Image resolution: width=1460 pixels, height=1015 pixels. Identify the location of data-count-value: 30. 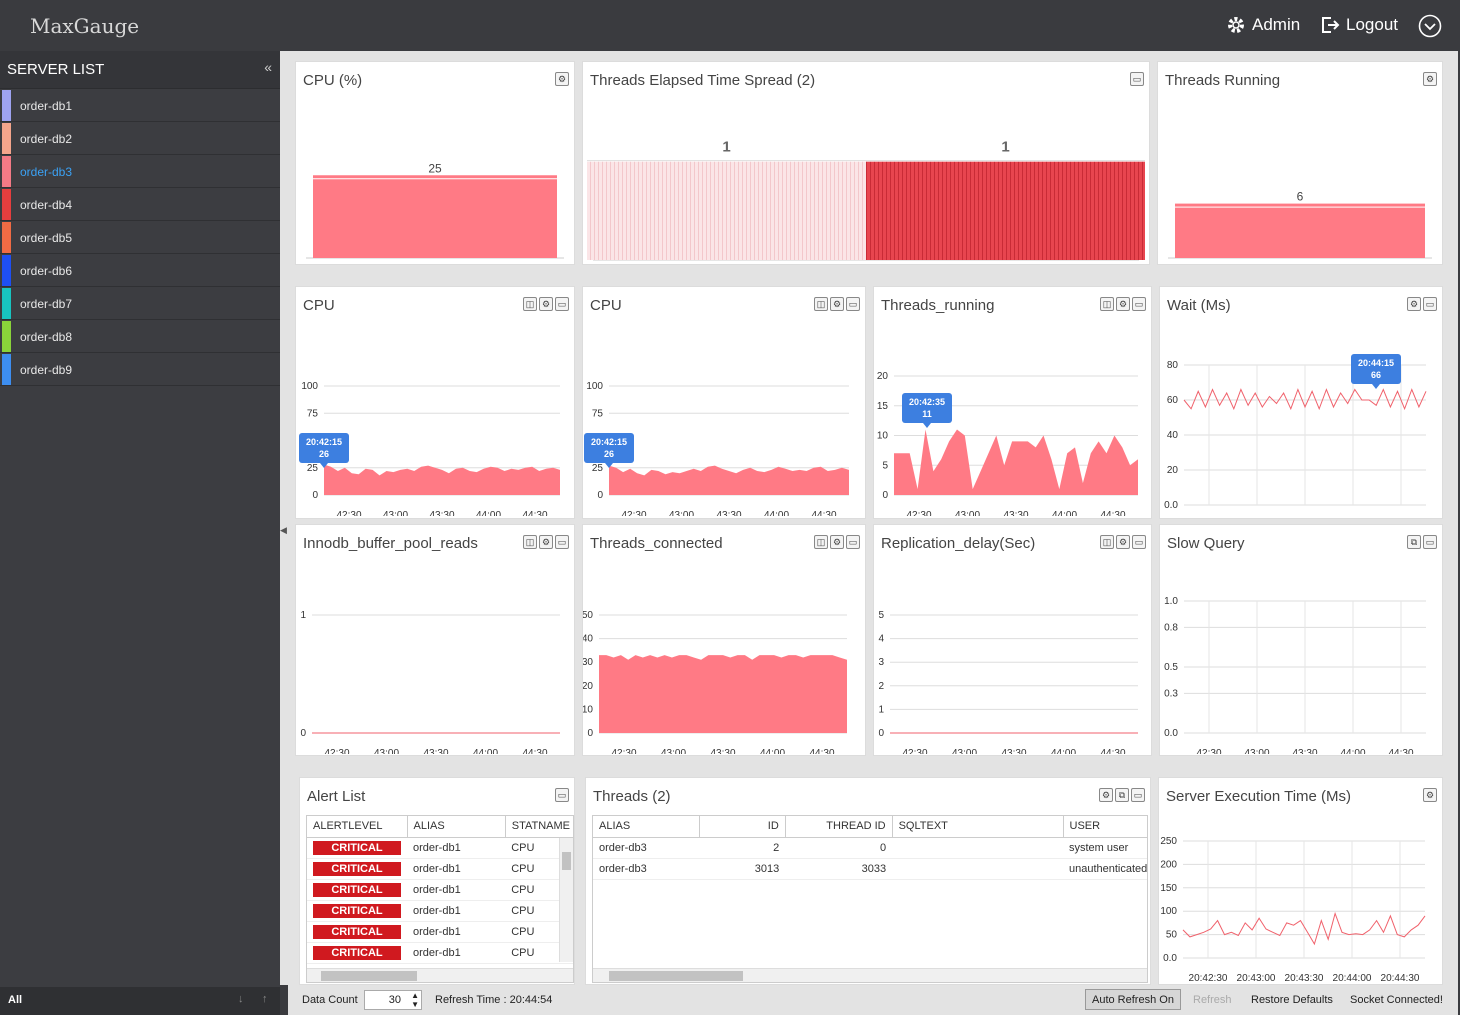
(394, 1000).